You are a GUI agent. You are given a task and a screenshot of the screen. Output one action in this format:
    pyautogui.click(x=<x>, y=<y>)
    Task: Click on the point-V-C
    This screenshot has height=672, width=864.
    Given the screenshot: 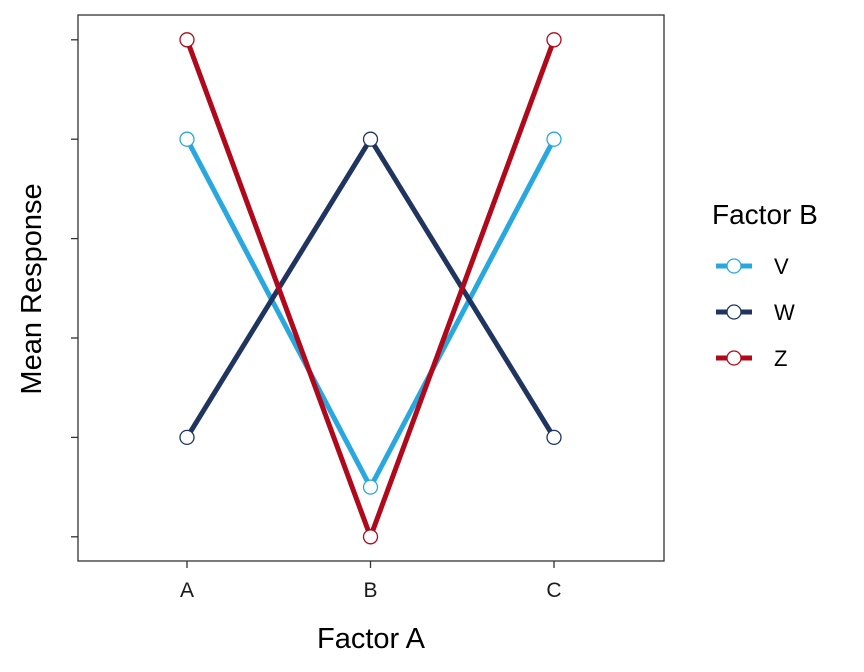 What is the action you would take?
    pyautogui.click(x=554, y=139)
    